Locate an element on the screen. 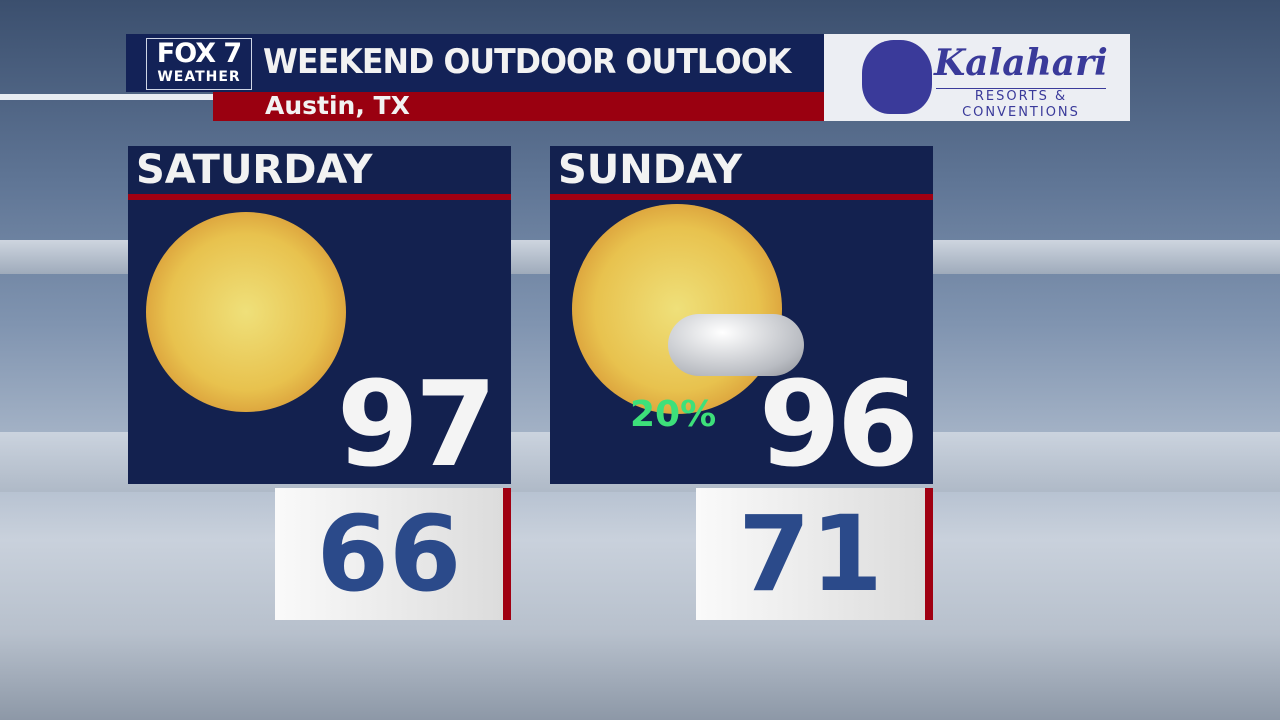 This screenshot has width=1280, height=720. low-temp: 66 is located at coordinates (393, 554).